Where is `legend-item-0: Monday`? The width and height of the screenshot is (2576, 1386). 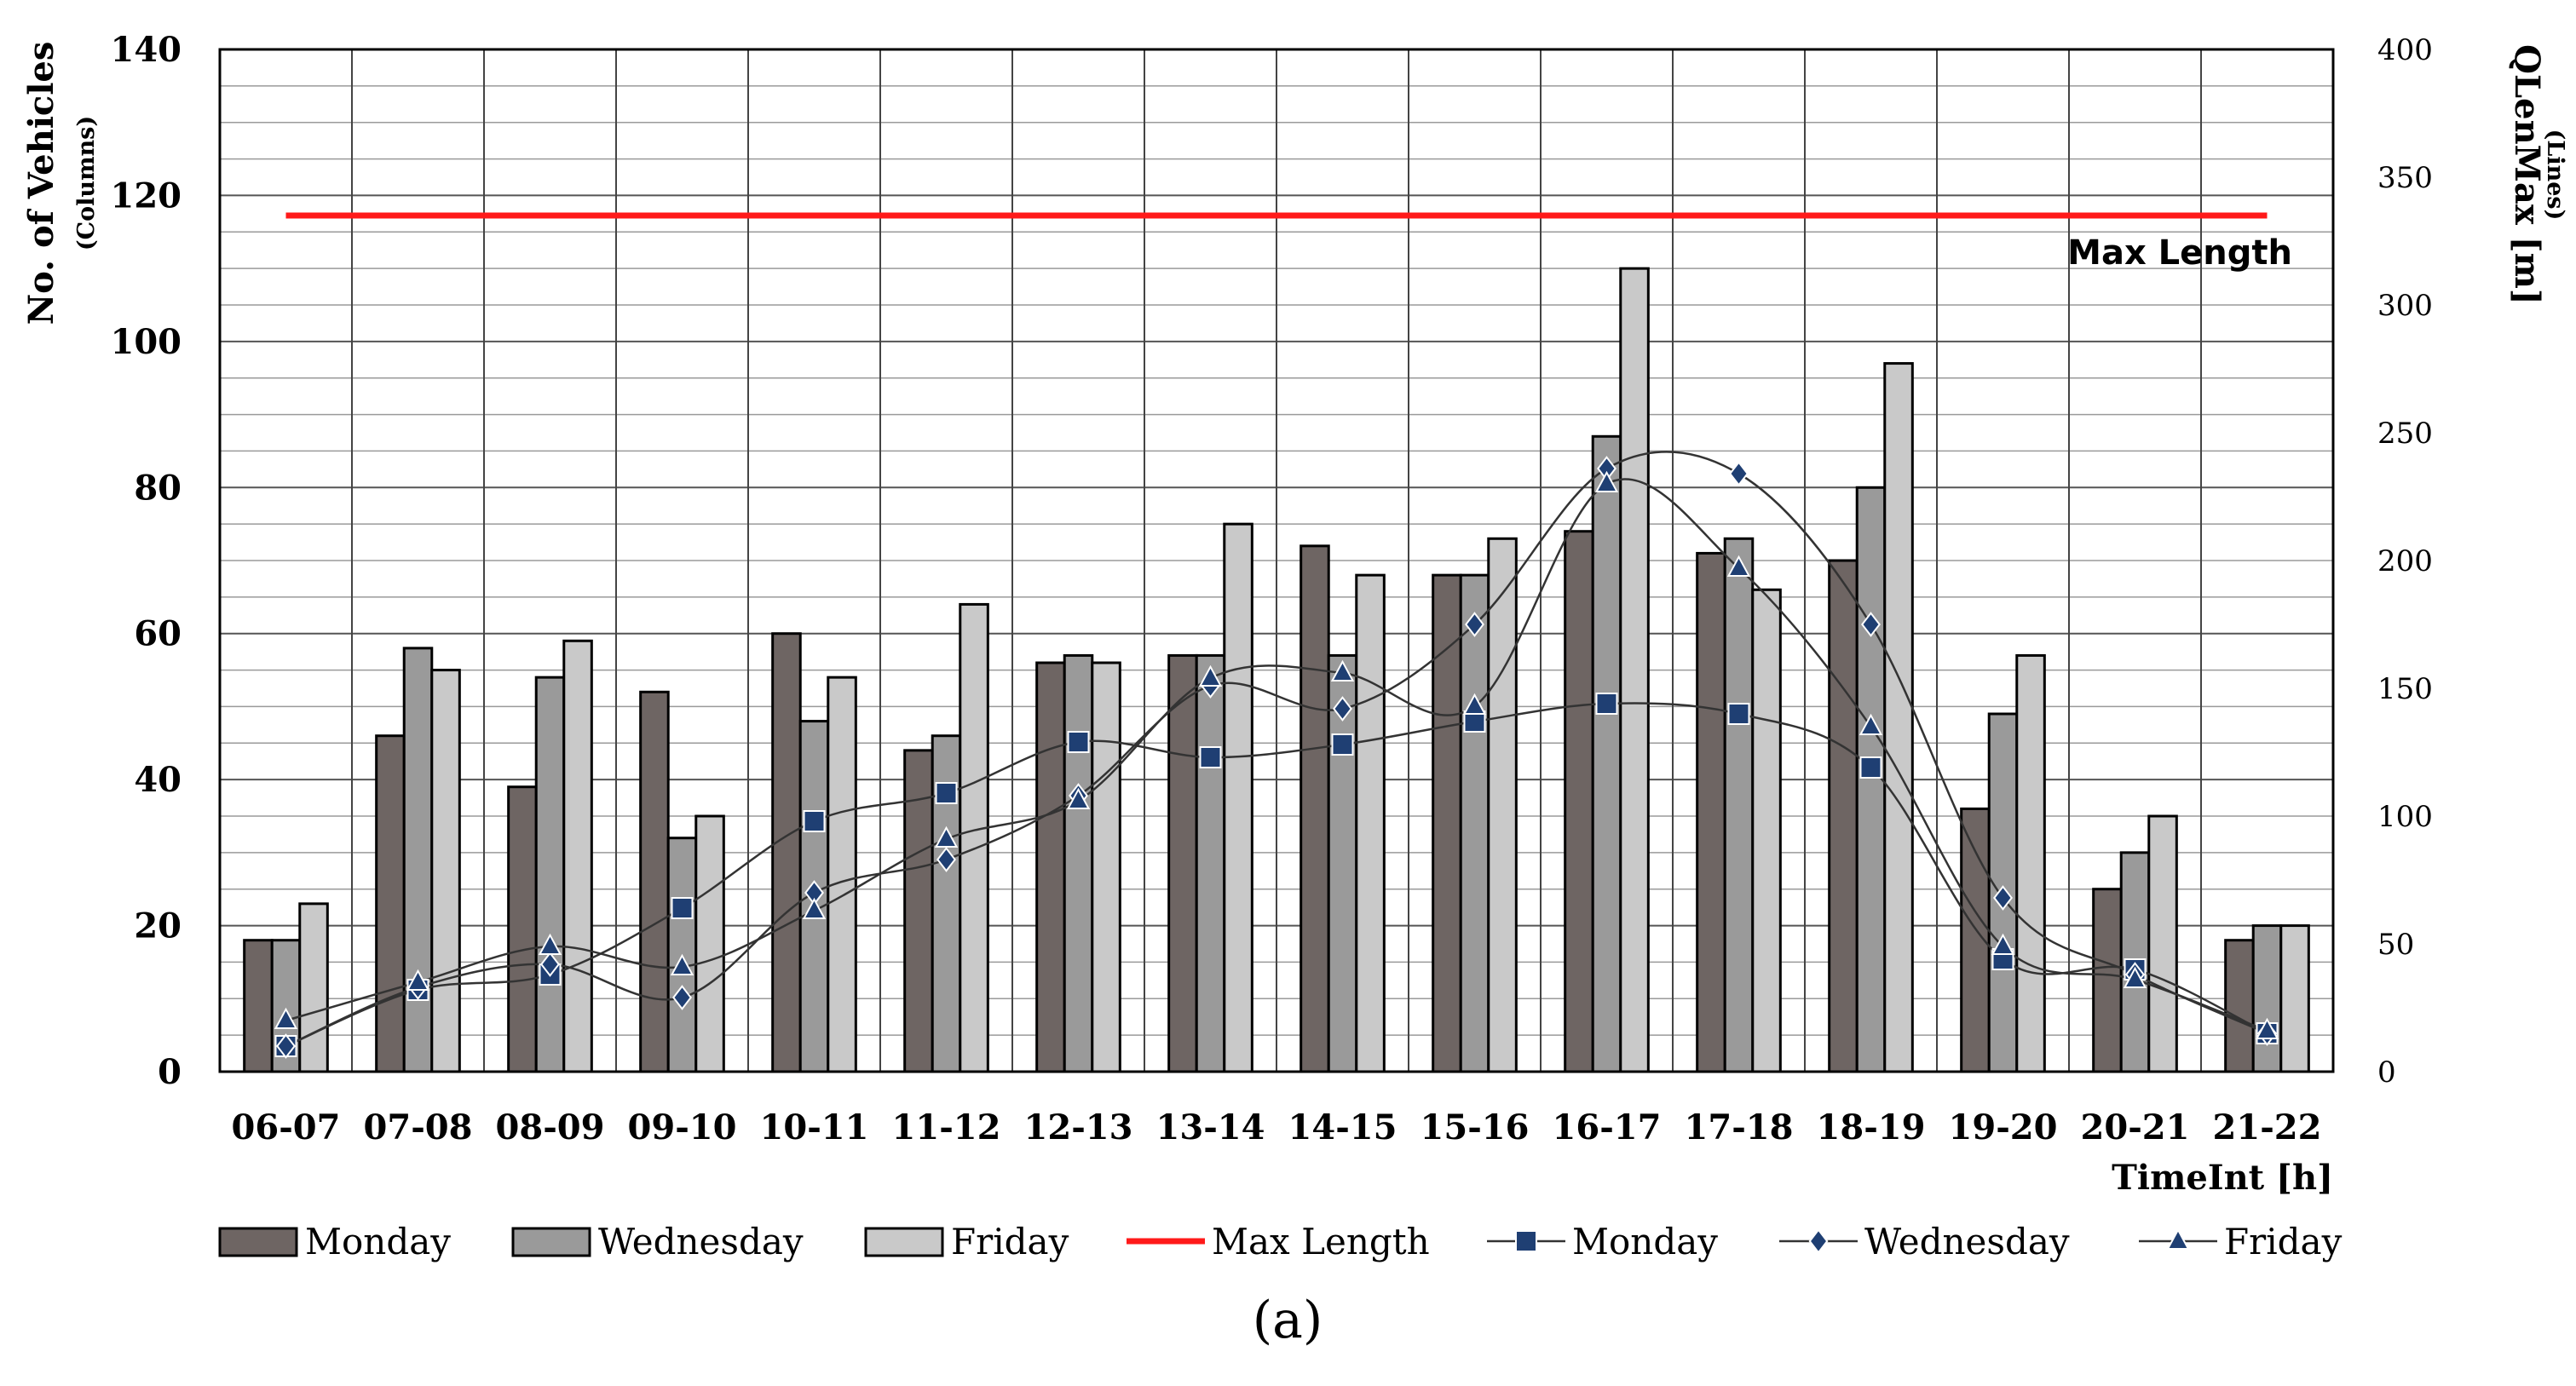 legend-item-0: Monday is located at coordinates (334, 1242).